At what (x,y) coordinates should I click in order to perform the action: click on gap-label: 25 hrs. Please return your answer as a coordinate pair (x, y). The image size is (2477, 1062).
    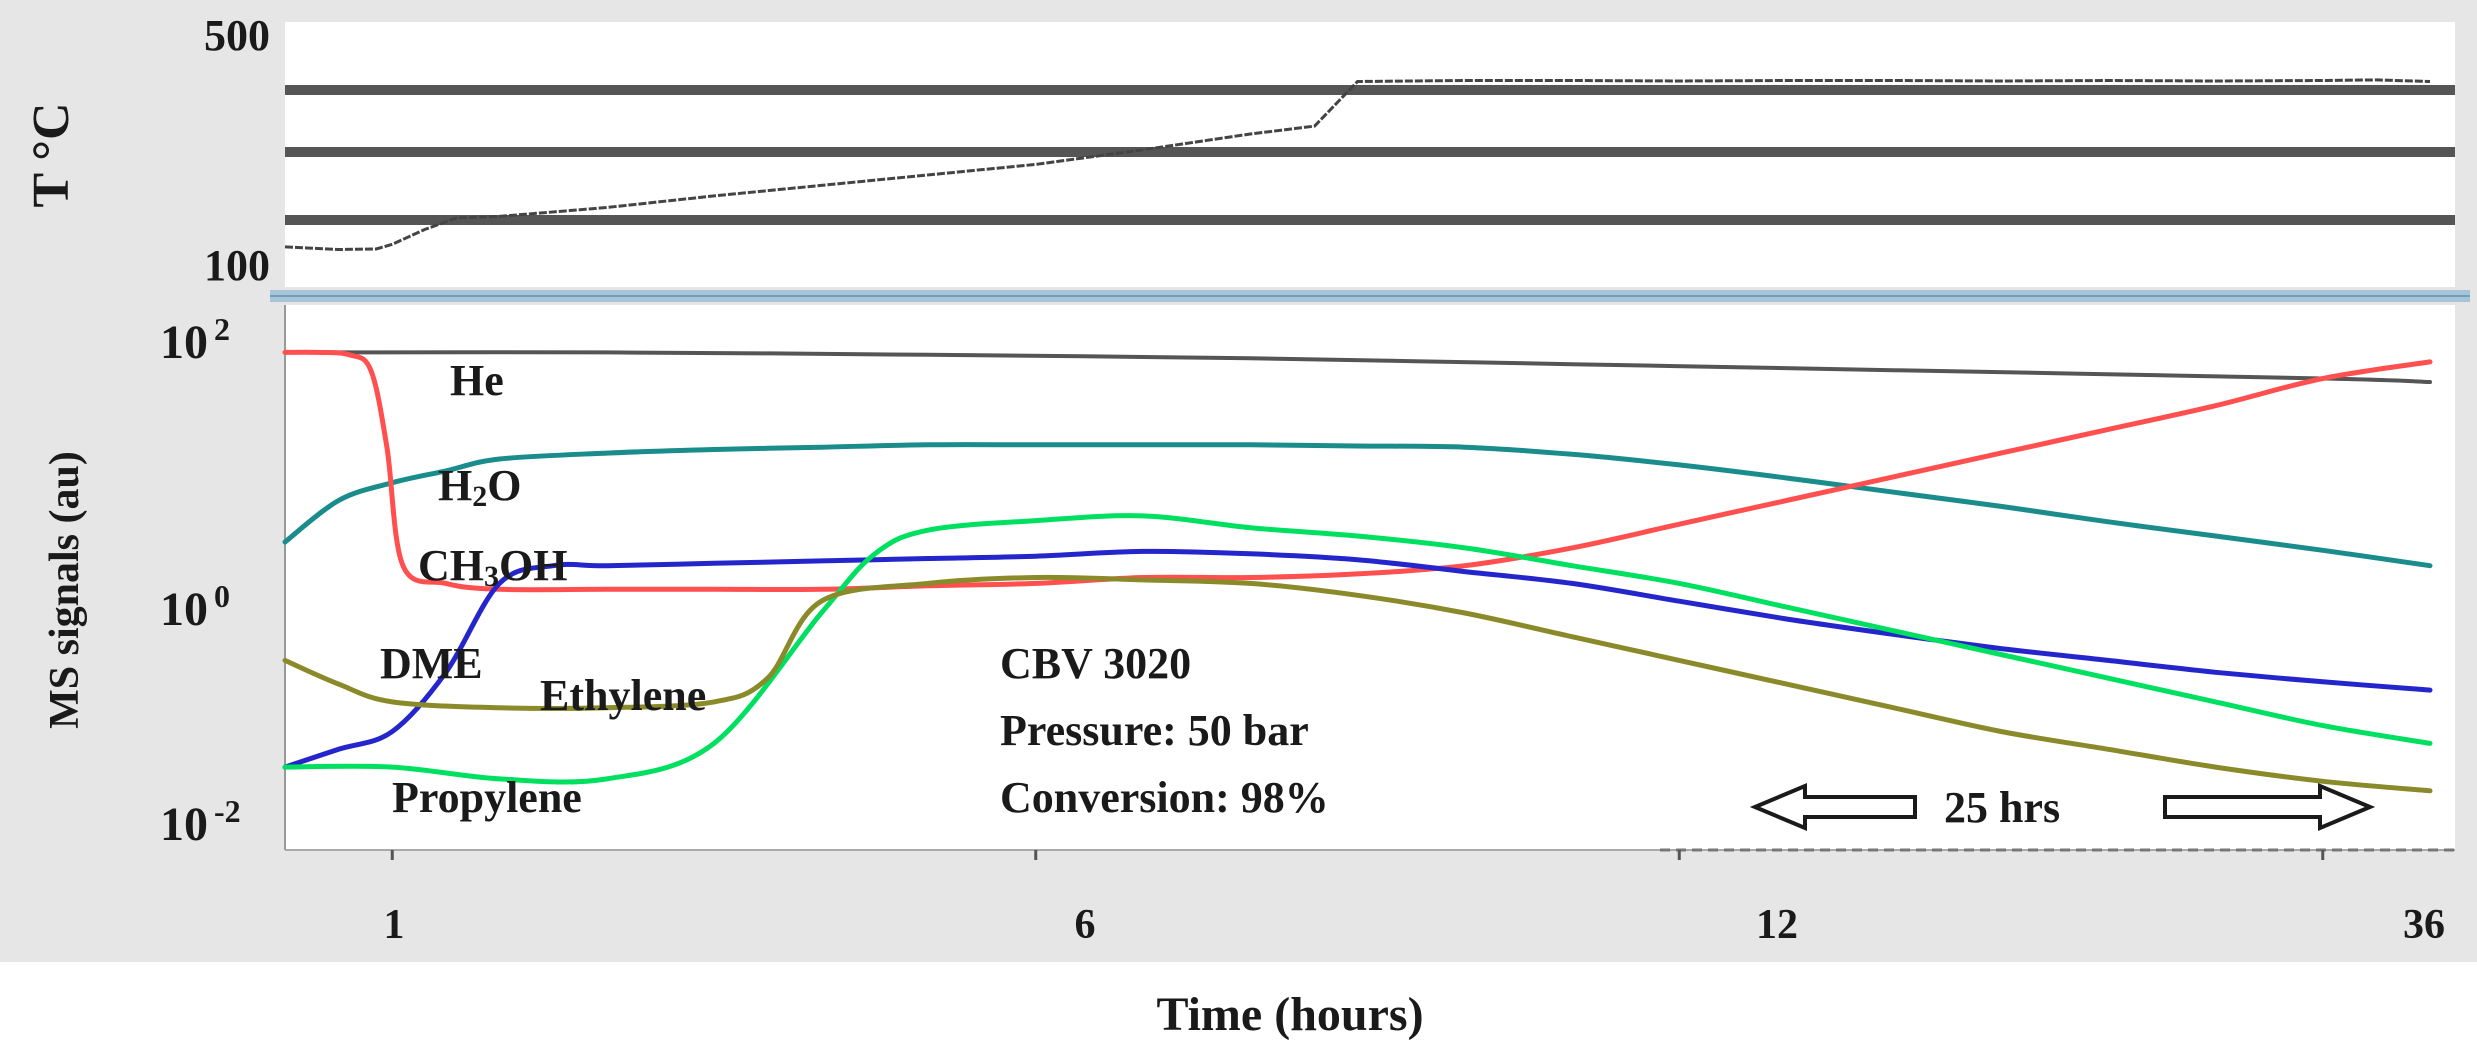
    Looking at the image, I should click on (2002, 807).